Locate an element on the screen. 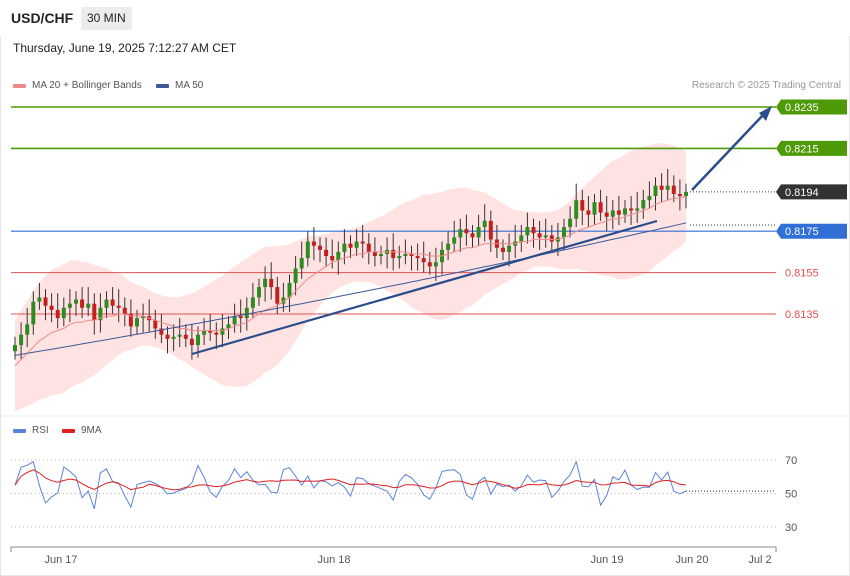 The height and width of the screenshot is (576, 850). legend-rsi: RSI is located at coordinates (31, 430).